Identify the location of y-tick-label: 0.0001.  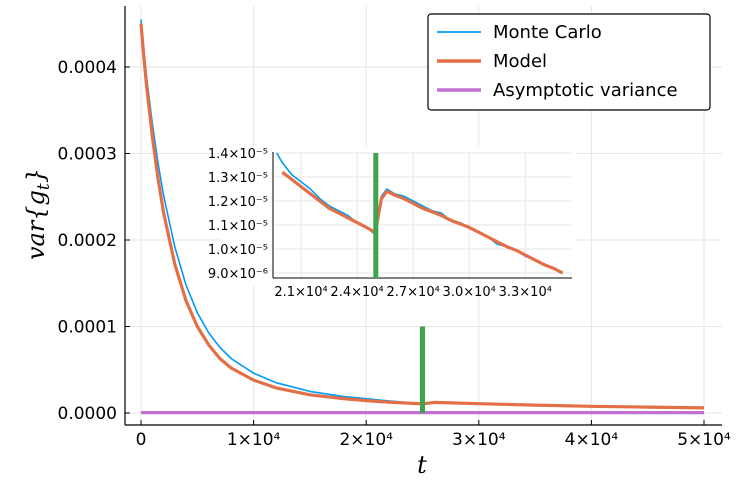
(87, 328).